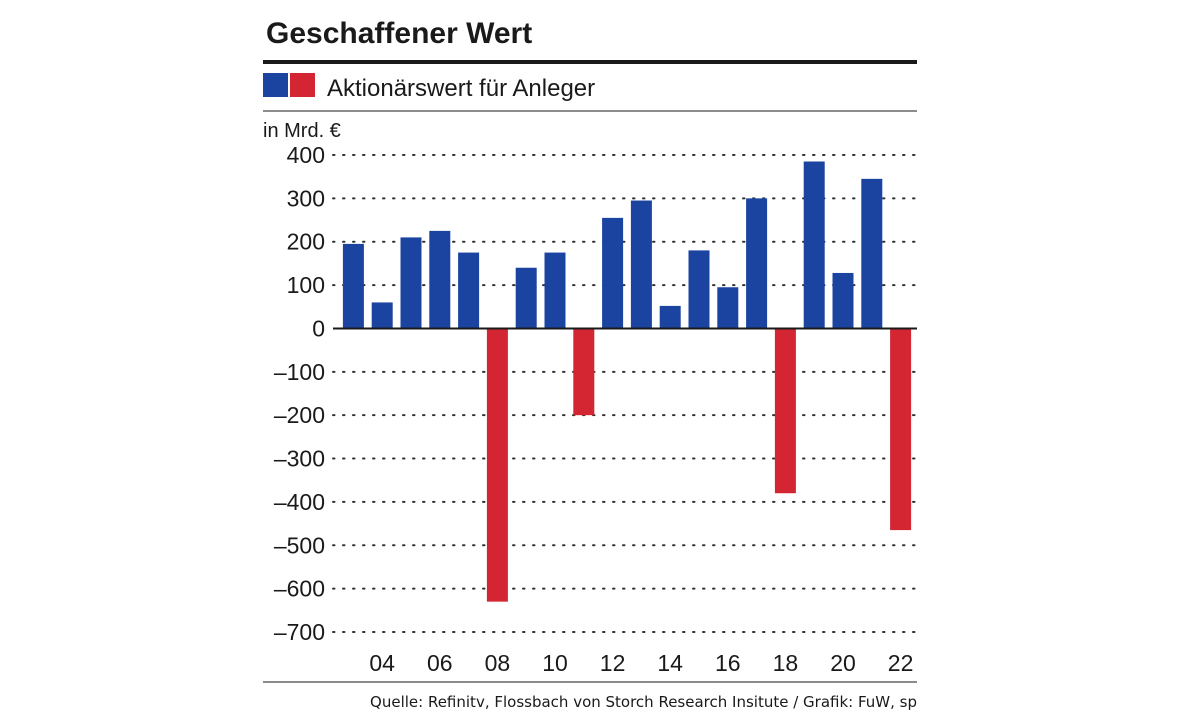 The height and width of the screenshot is (713, 1179). What do you see at coordinates (670, 663) in the screenshot?
I see `x-tick-label: 14` at bounding box center [670, 663].